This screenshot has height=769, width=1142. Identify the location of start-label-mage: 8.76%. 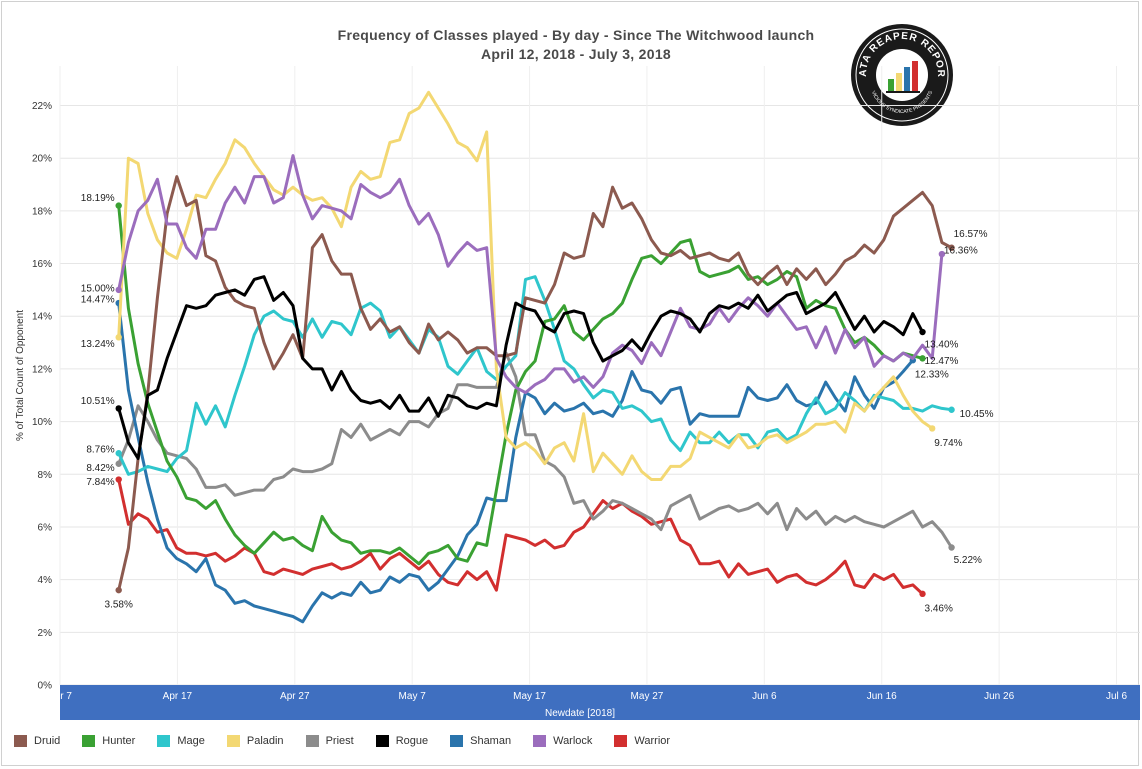
(100, 450).